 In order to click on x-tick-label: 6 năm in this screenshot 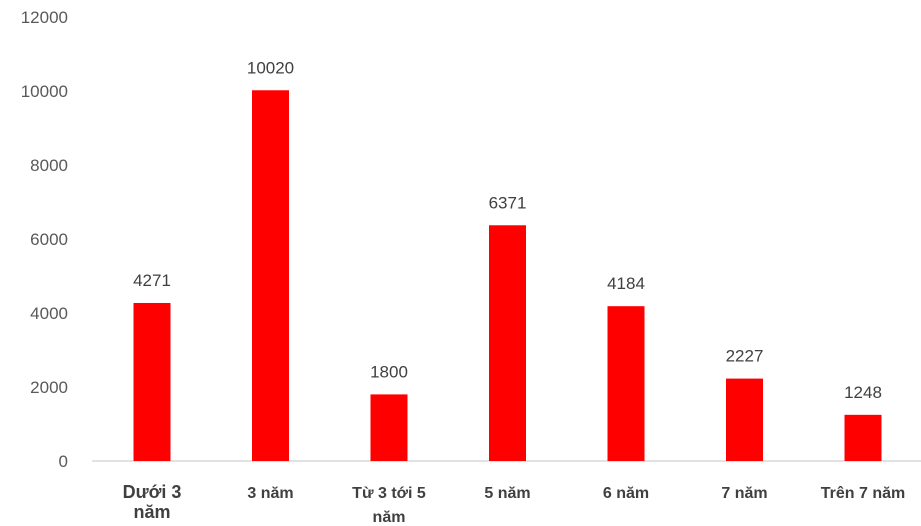, I will do `click(626, 493)`.